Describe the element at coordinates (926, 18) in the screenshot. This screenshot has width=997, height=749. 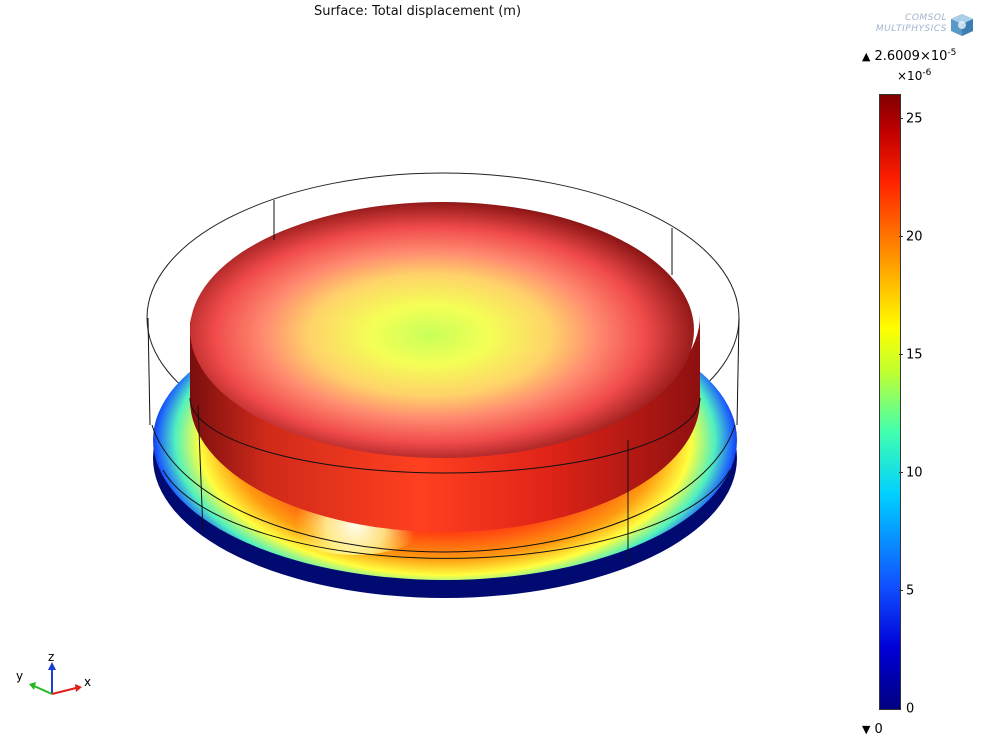
I see `logo-line-1: COMSOL` at that location.